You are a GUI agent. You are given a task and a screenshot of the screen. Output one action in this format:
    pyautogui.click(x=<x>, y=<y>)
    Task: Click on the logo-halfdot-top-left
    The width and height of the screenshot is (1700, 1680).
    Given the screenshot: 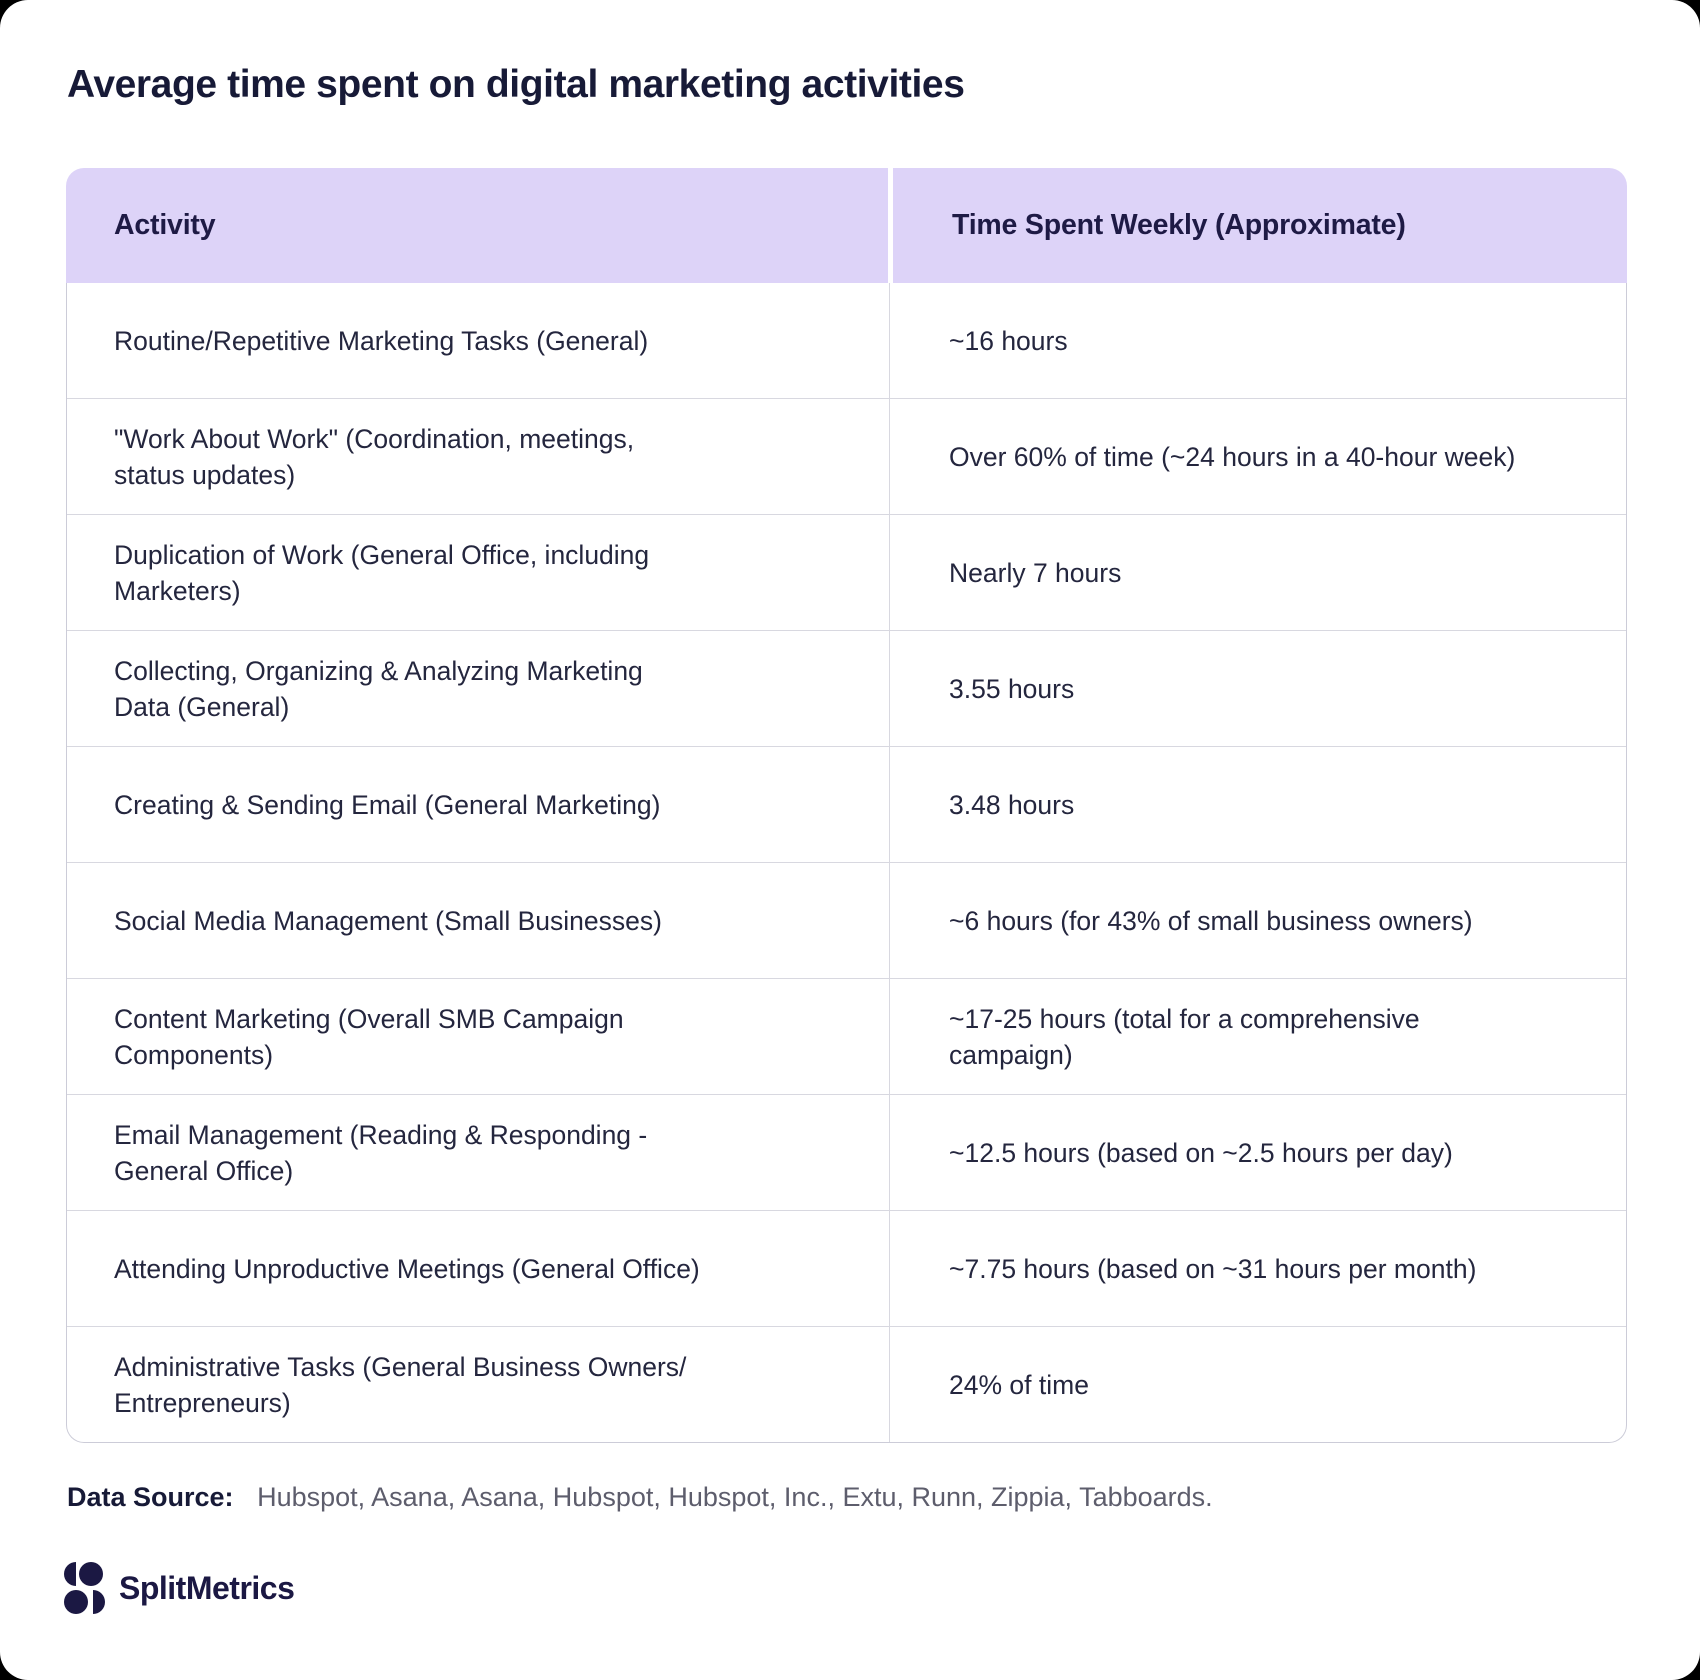 What is the action you would take?
    pyautogui.click(x=70, y=1574)
    